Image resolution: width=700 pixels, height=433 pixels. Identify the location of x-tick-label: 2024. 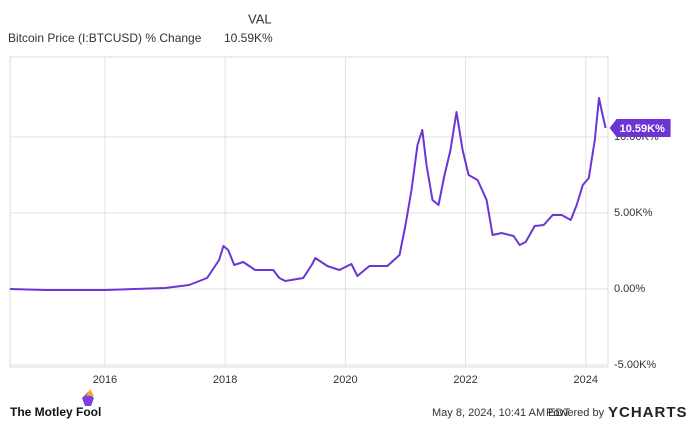
(586, 380).